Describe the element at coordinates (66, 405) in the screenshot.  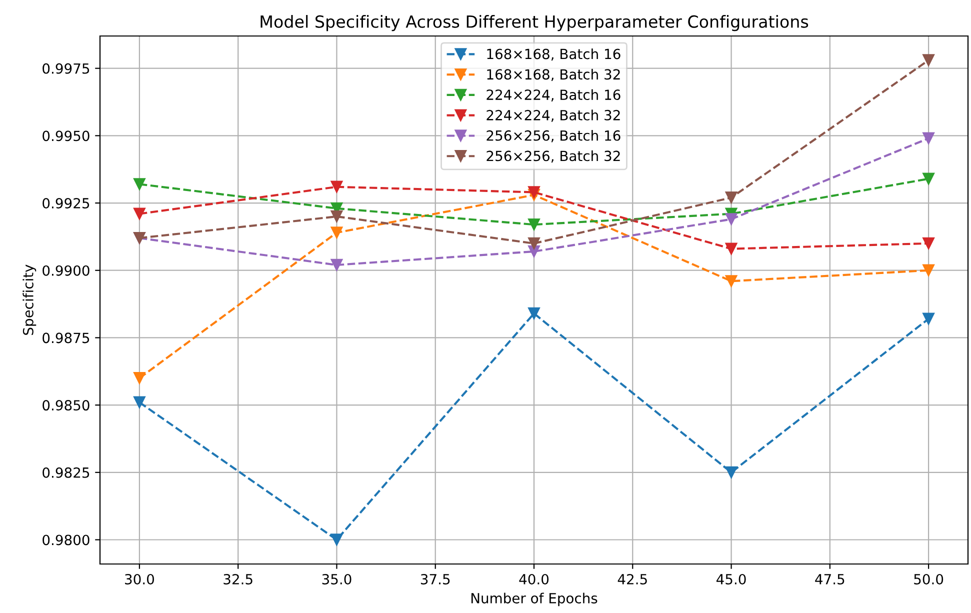
I see `y-tick-label: 0.9850` at that location.